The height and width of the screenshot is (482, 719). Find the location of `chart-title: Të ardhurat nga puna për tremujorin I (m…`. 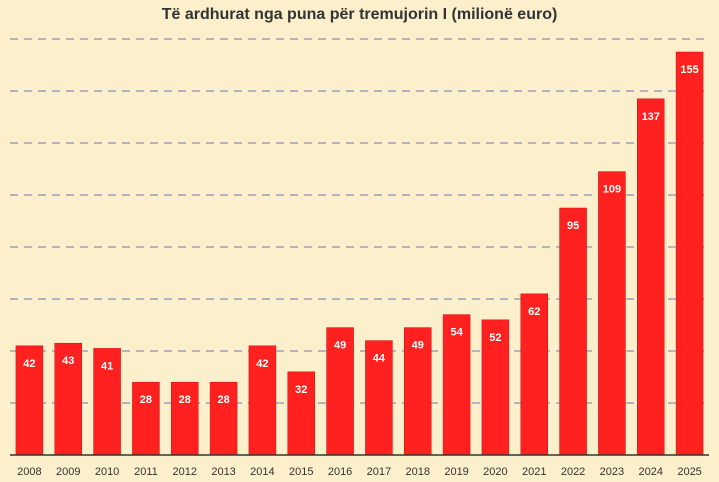

chart-title: Të ardhurat nga puna për tremujorin I (m… is located at coordinates (359, 14).